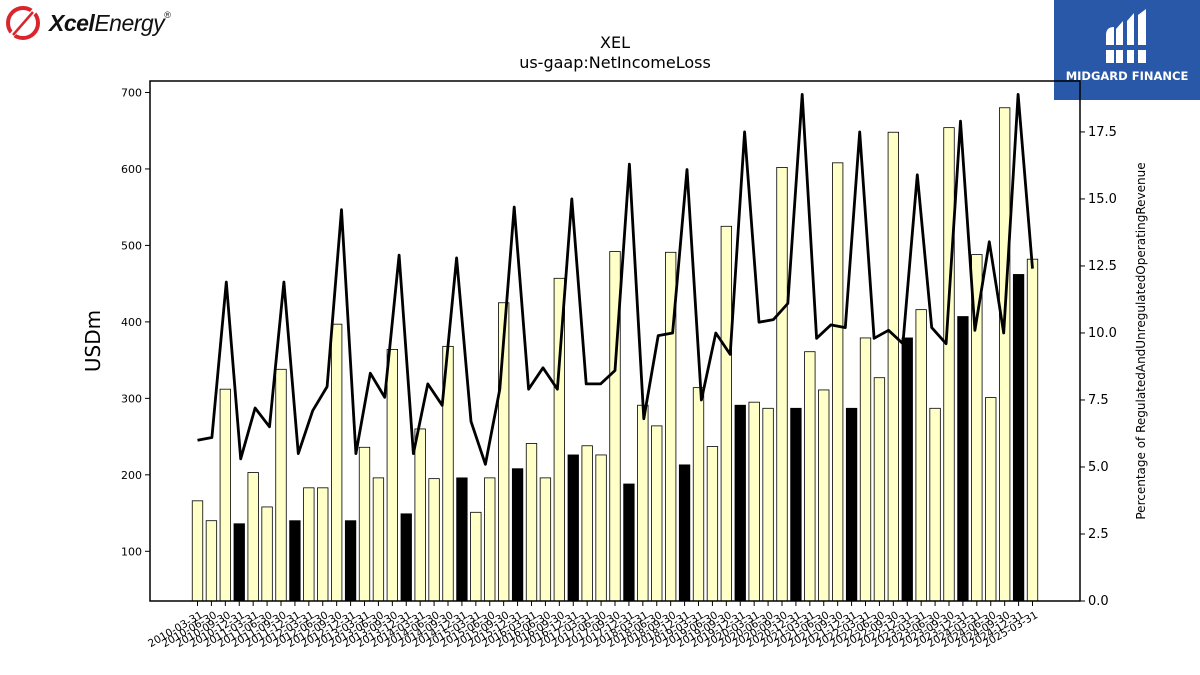  Describe the element at coordinates (1098, 367) in the screenshot. I see `y2-axis-ticks: 0.0 2.5 5.0 7.5 10.0 12.5 15.0 17.5` at that location.